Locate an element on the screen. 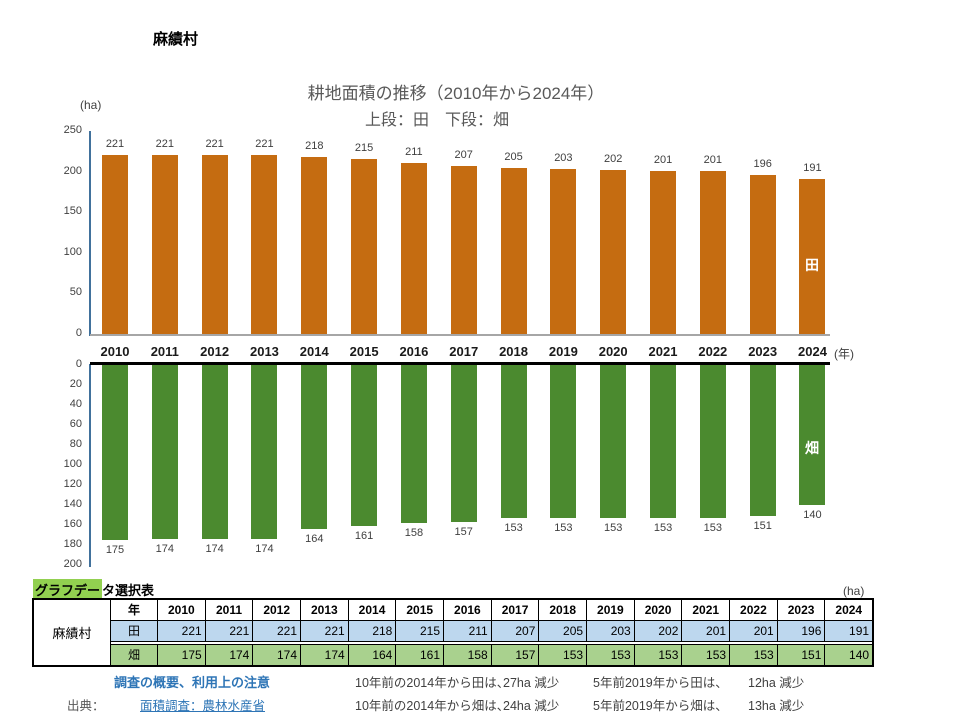  table-village-cell: 麻績村 is located at coordinates (72, 632).